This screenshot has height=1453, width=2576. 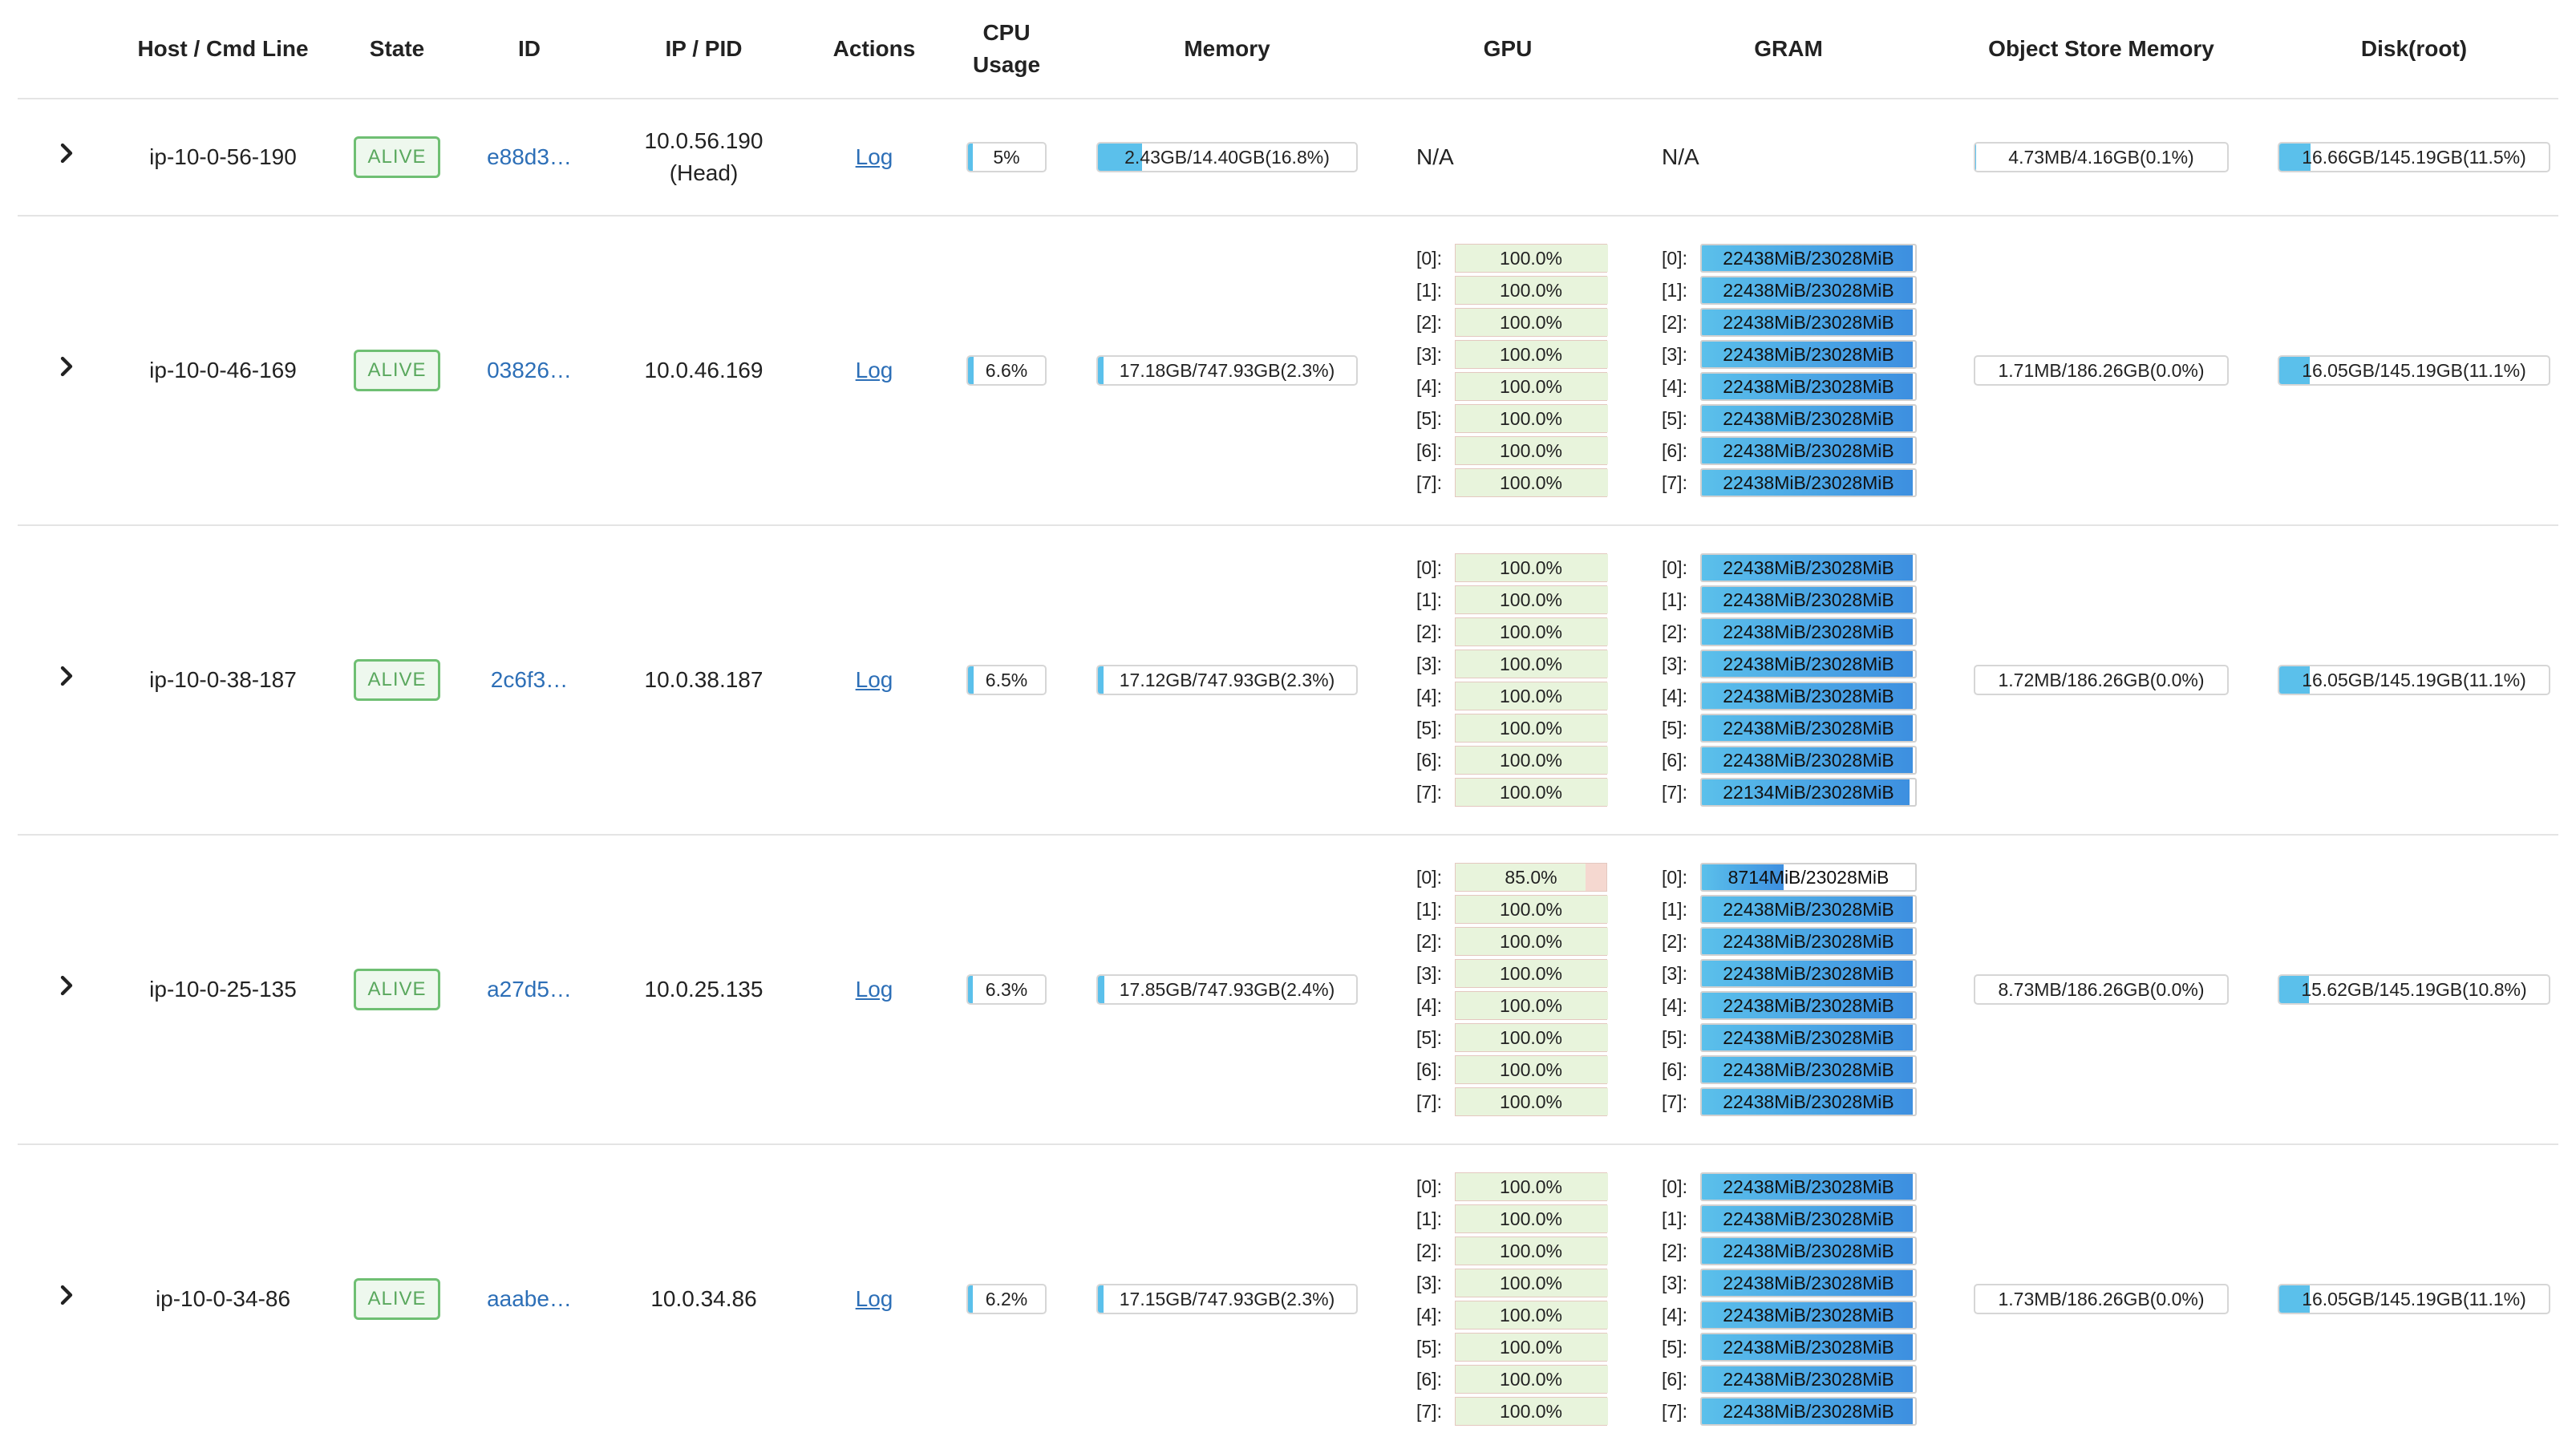 I want to click on gpu-index: [1]:, so click(x=1435, y=291).